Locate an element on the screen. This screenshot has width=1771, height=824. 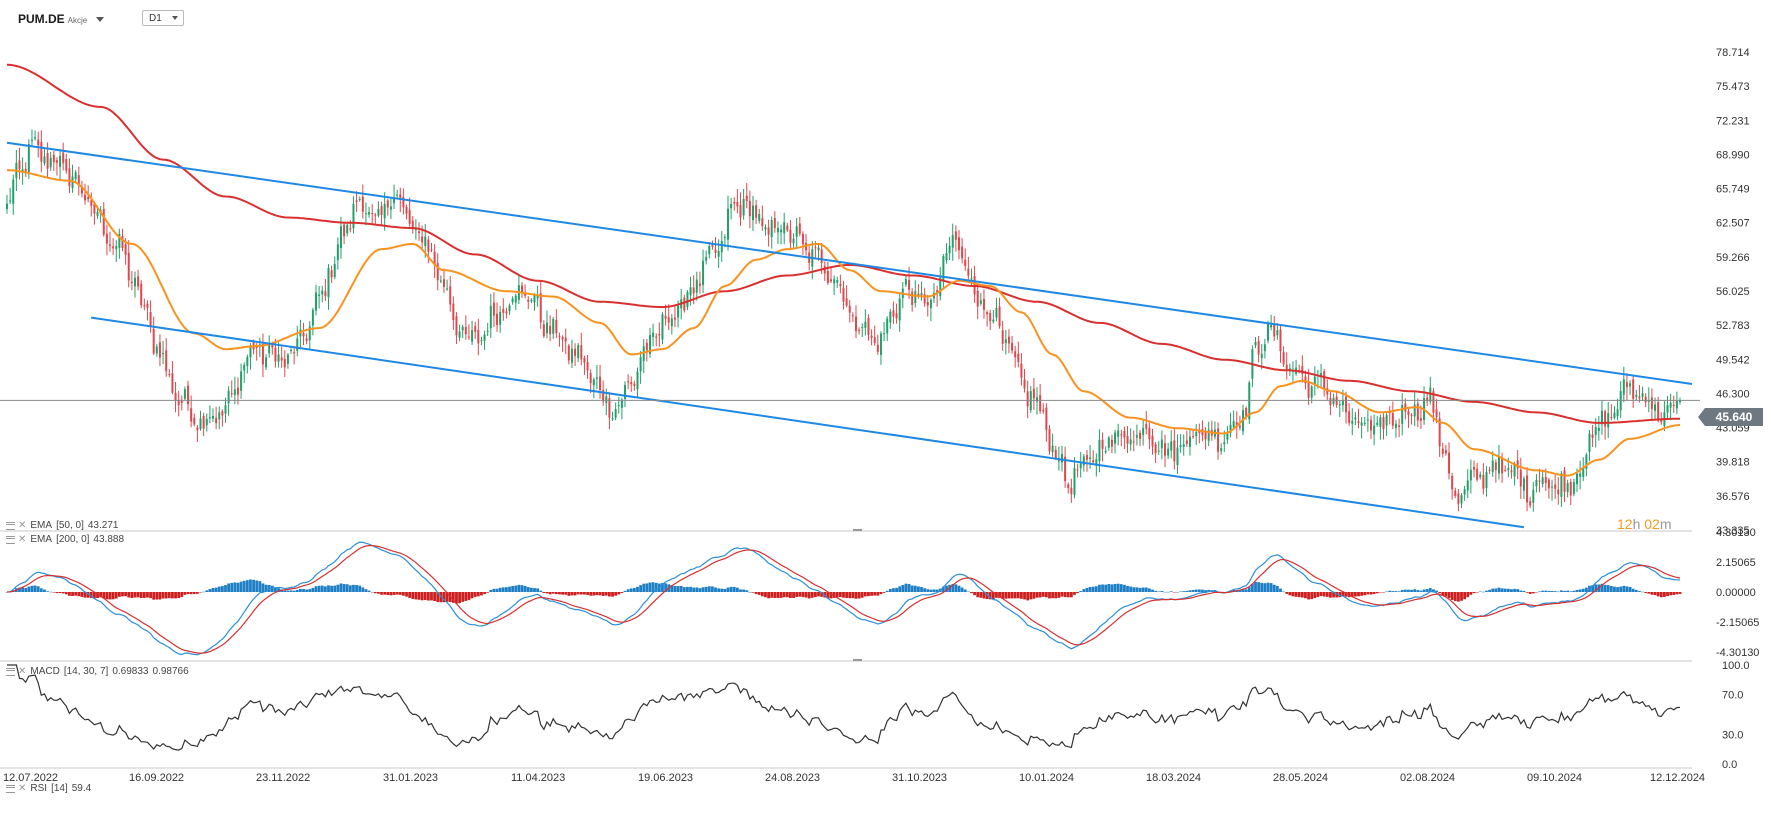
pane-resize-handle is located at coordinates (857, 660).